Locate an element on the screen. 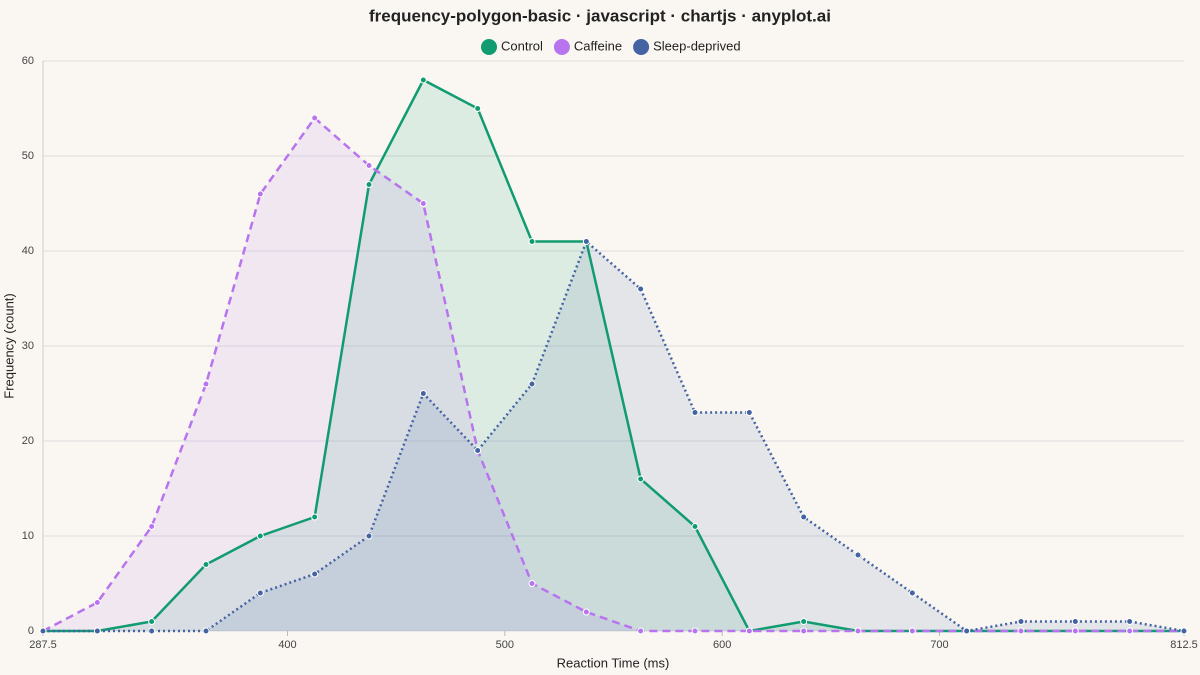  x-tick-label: 812.5 is located at coordinates (1184, 645).